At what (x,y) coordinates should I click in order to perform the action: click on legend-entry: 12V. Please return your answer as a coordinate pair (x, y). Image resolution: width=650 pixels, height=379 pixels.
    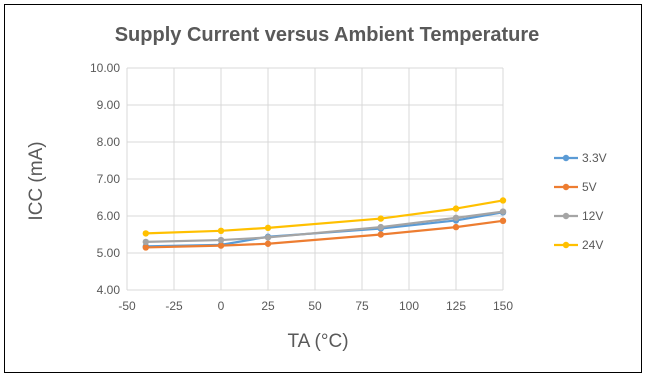
    Looking at the image, I should click on (578, 216).